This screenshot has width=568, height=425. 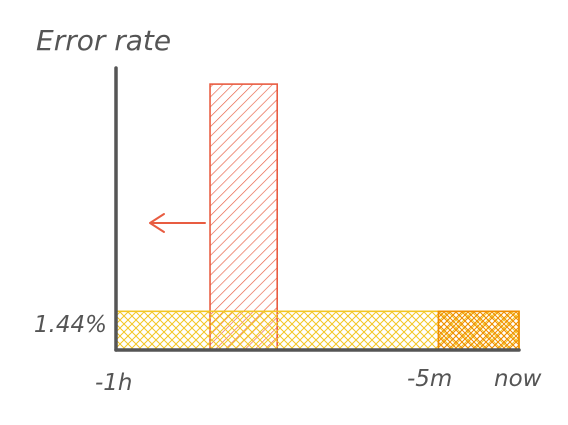 What do you see at coordinates (103, 40) in the screenshot?
I see `chart-title: Error rate` at bounding box center [103, 40].